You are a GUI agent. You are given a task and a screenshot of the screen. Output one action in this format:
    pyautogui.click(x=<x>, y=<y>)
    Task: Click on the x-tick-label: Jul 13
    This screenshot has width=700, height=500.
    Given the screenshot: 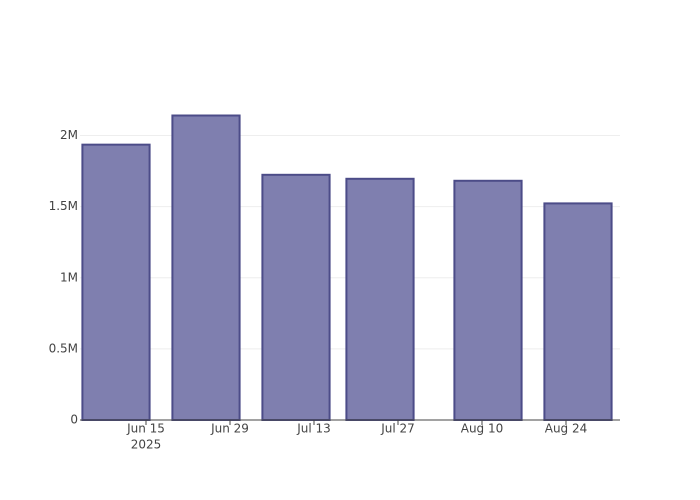 What is the action you would take?
    pyautogui.click(x=313, y=429)
    